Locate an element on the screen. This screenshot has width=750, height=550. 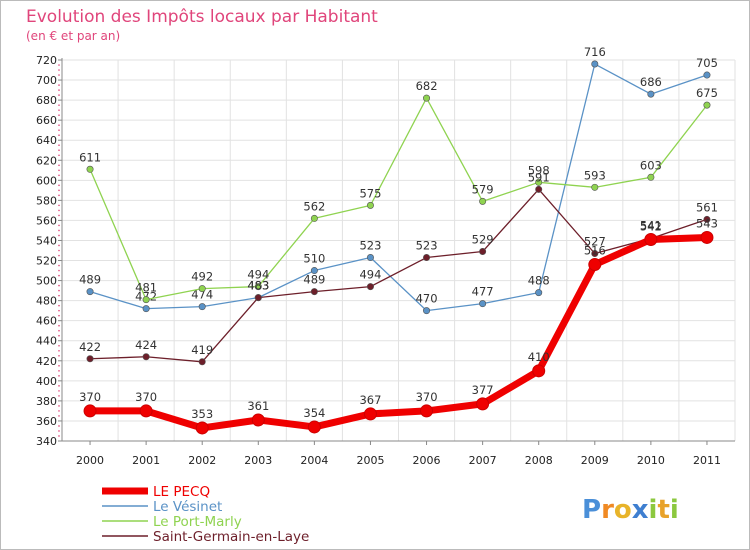
data-label: 541 is located at coordinates (651, 225).